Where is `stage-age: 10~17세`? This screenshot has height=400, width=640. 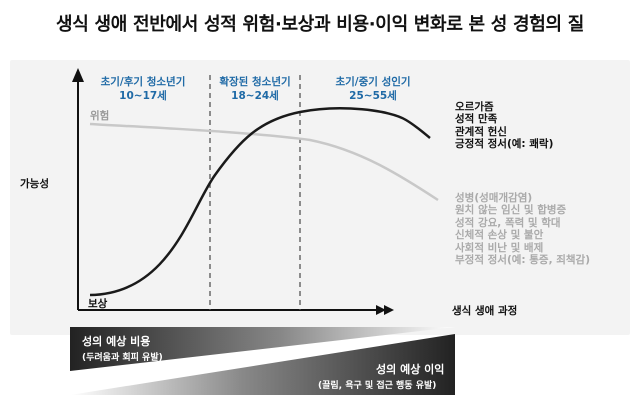 stage-age: 10~17세 is located at coordinates (143, 96).